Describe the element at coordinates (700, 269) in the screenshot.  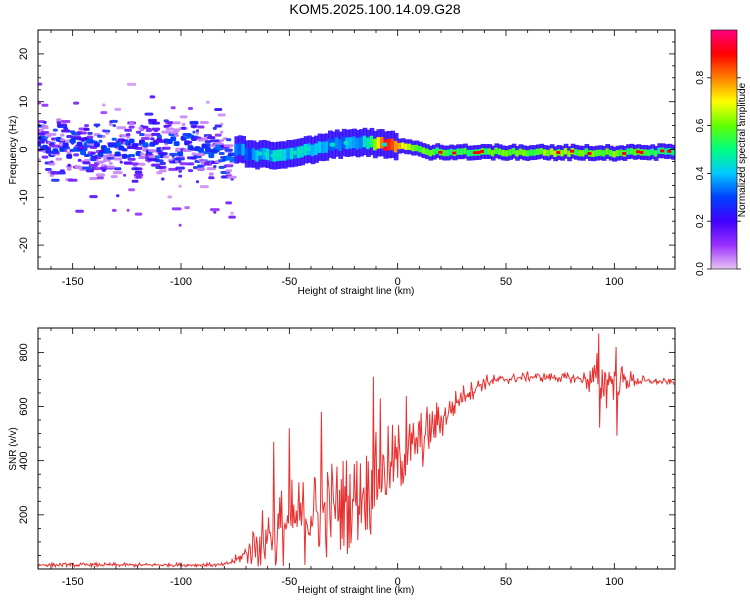
I see `colorbar-tick-label: 0.0` at that location.